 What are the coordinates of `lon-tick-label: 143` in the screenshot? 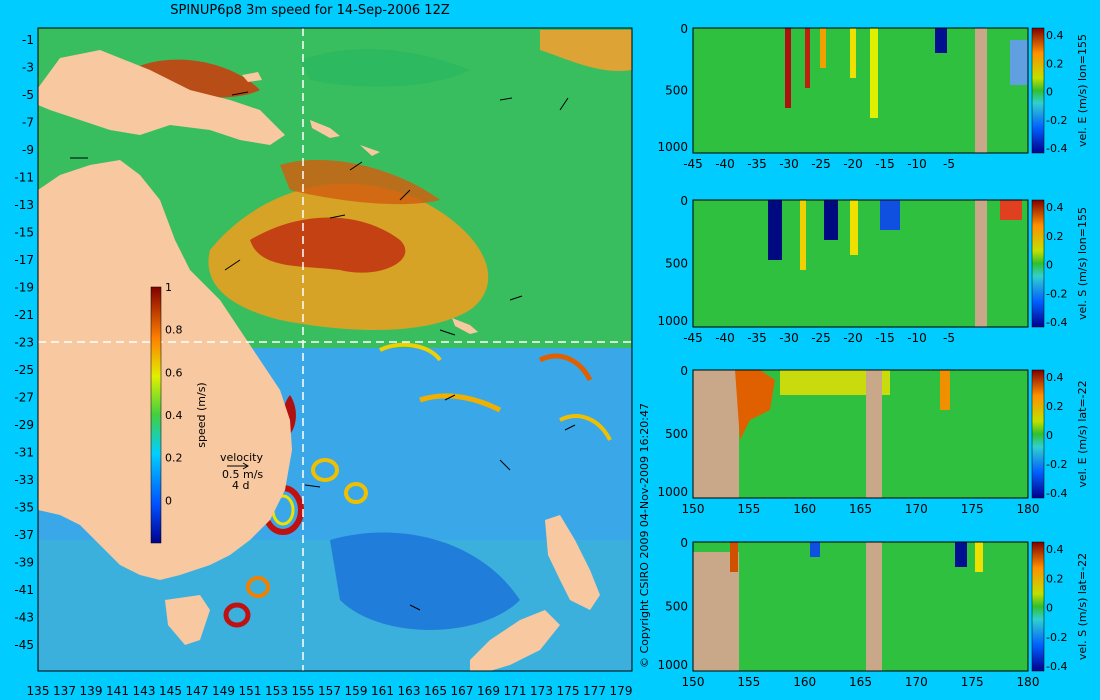 It's located at (144, 691).